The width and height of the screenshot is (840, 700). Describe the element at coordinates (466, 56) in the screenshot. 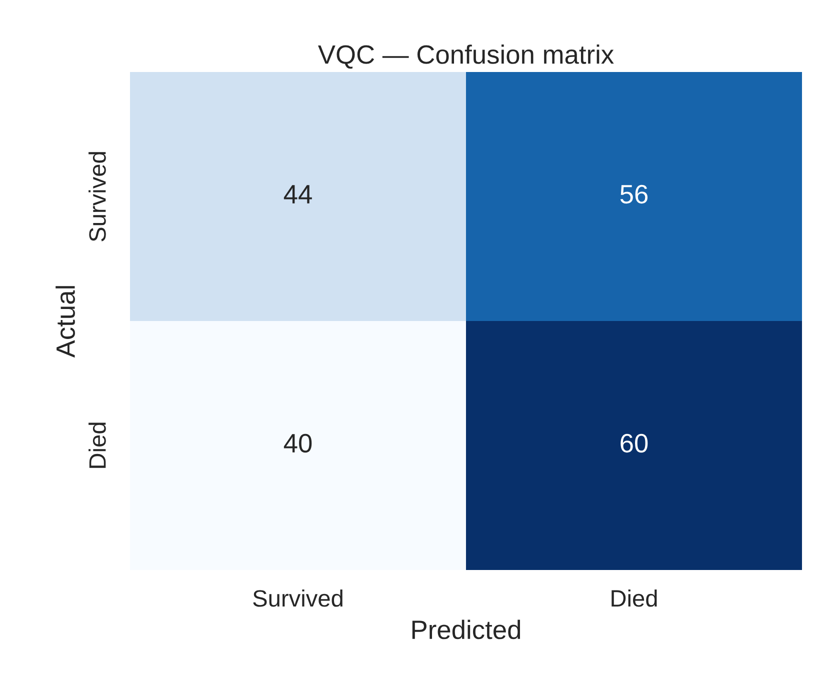

I see `chart-title: VQC — Confusion matrix` at that location.